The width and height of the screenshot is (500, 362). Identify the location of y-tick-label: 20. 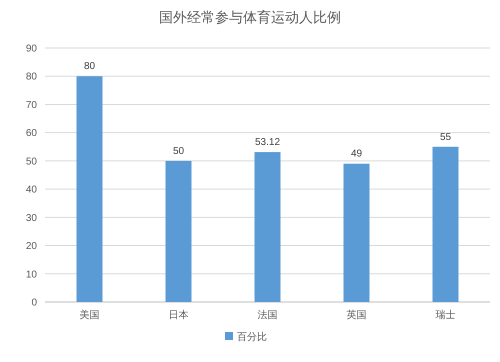
(32, 246).